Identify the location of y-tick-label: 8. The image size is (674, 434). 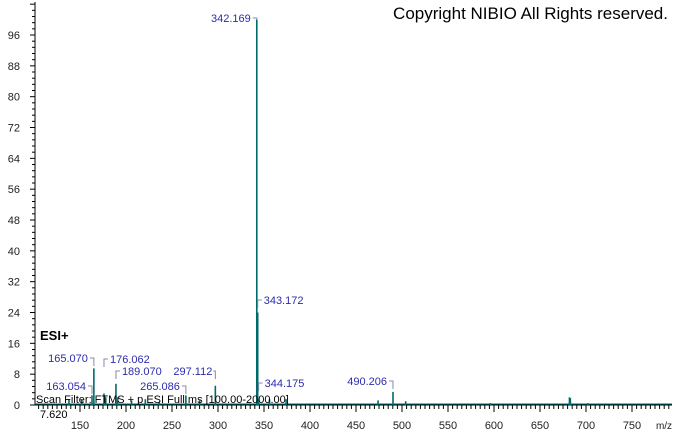
(17, 375).